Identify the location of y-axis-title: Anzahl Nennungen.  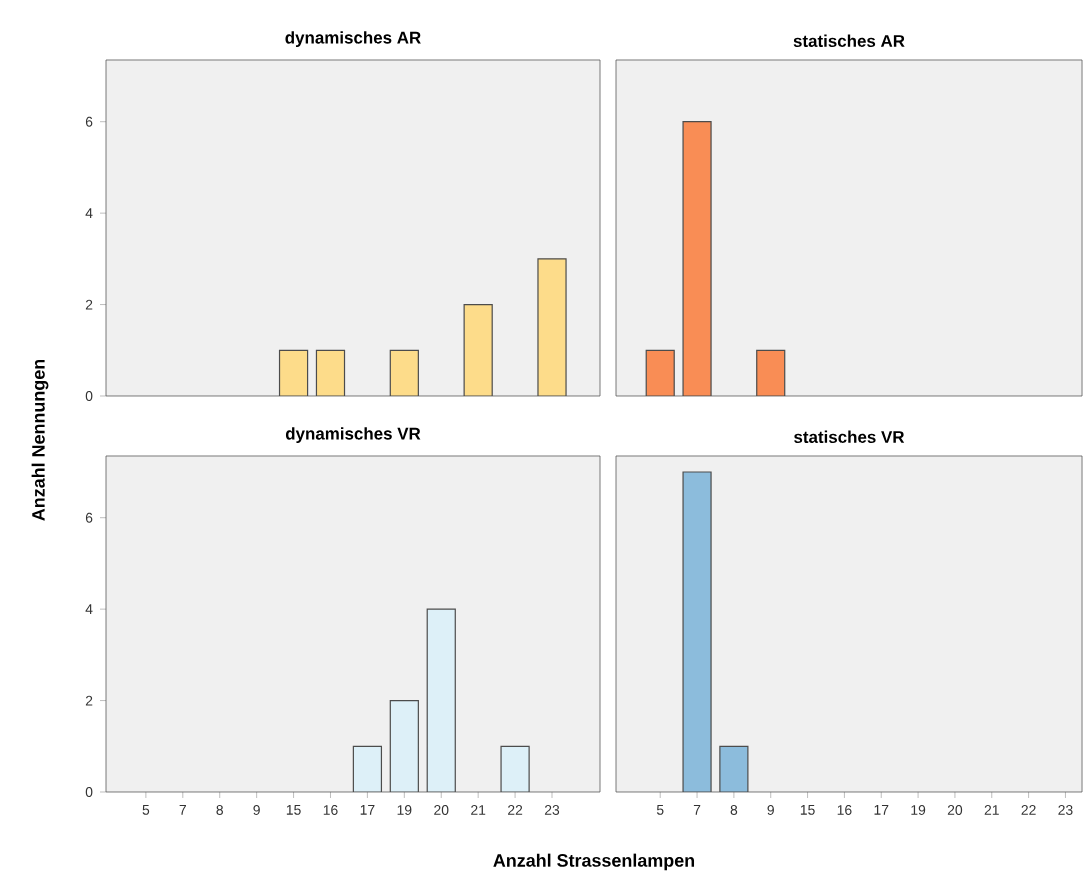
(40, 440).